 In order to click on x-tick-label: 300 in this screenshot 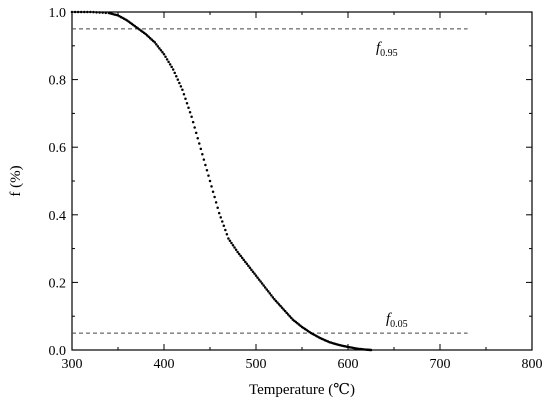, I will do `click(72, 364)`.